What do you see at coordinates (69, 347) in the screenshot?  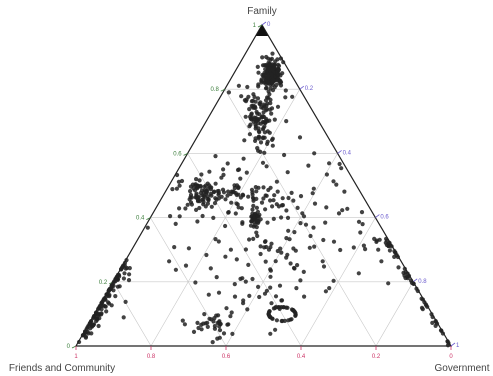 I see `tick-label-family: 0` at bounding box center [69, 347].